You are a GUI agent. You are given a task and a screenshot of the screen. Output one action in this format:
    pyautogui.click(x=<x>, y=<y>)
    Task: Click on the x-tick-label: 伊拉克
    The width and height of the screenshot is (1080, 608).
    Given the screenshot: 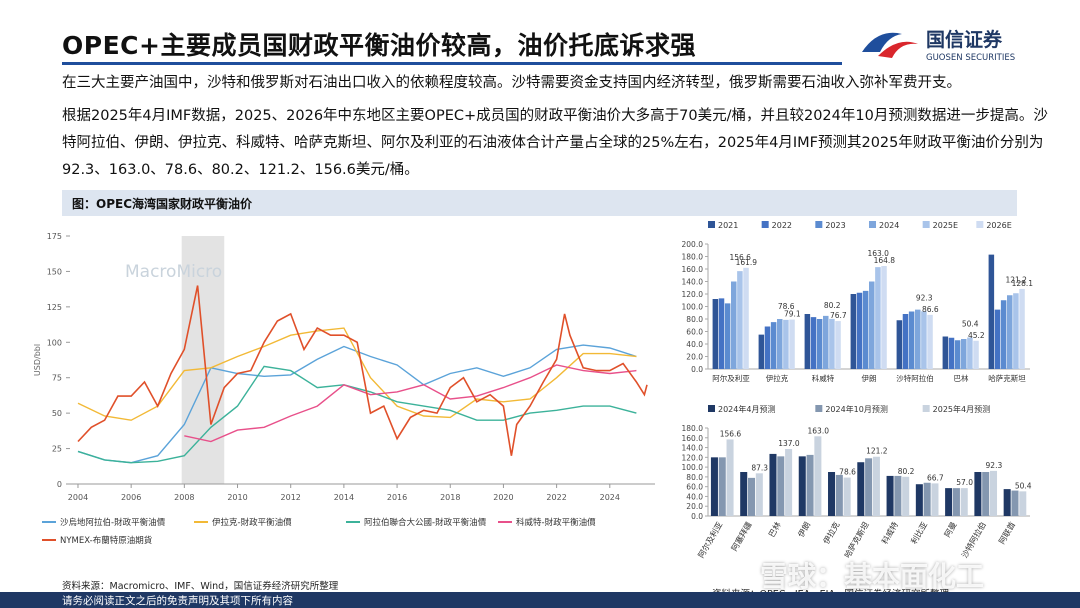 What is the action you would take?
    pyautogui.click(x=777, y=378)
    